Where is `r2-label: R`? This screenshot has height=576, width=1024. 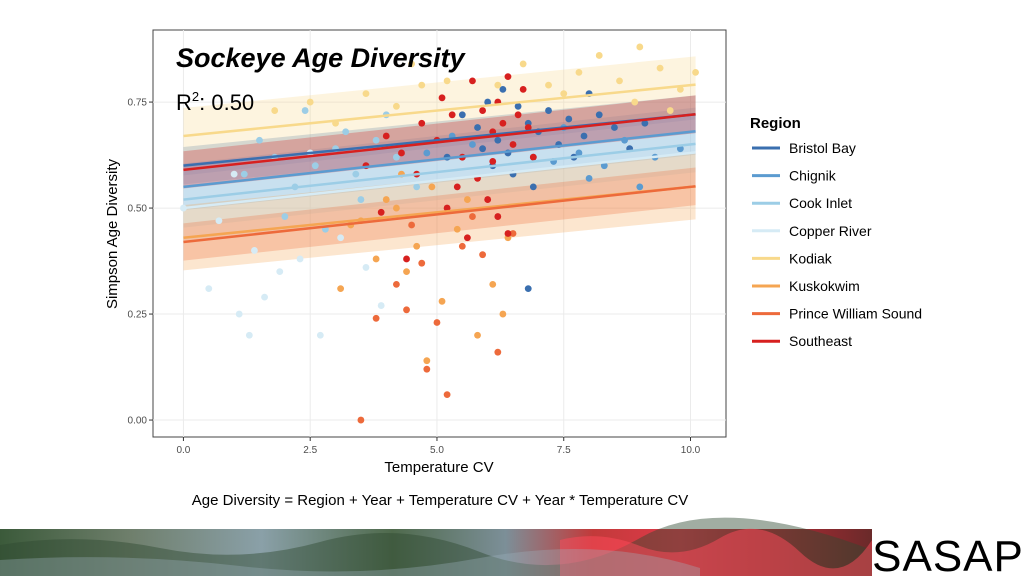 r2-label: R is located at coordinates (184, 102).